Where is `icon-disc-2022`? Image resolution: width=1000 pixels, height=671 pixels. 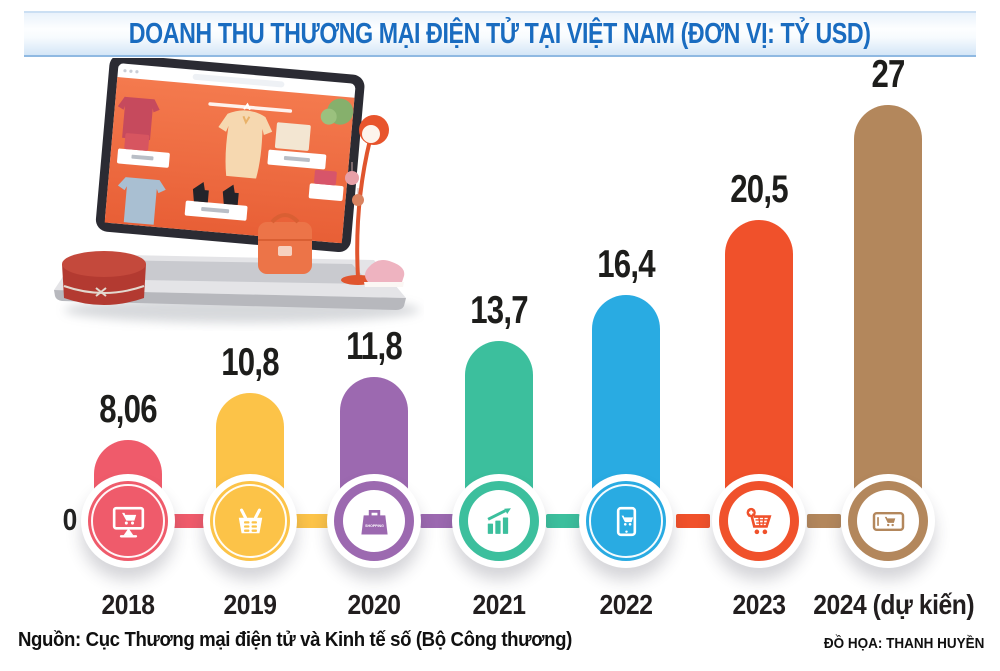 icon-disc-2022 is located at coordinates (626, 521).